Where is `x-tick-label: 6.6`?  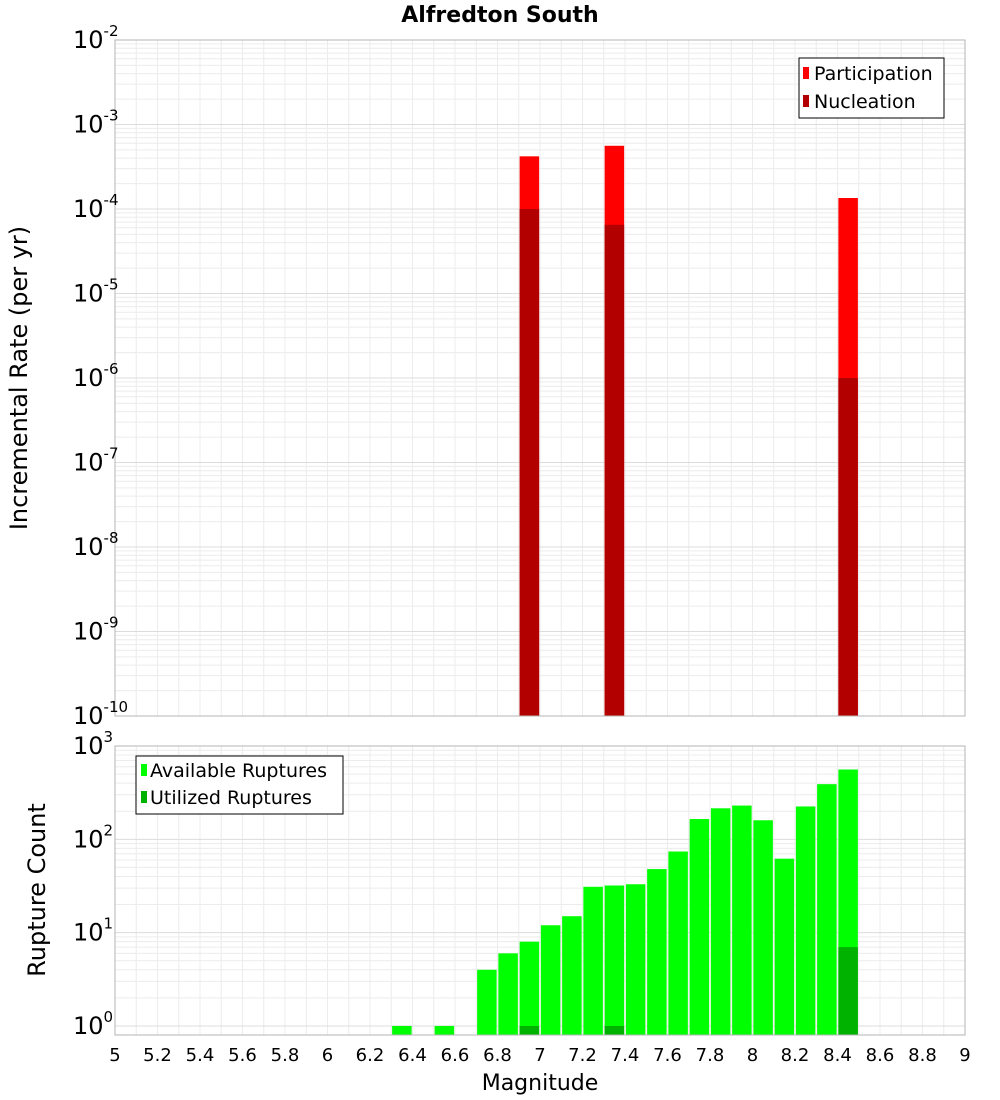 x-tick-label: 6.6 is located at coordinates (455, 1055).